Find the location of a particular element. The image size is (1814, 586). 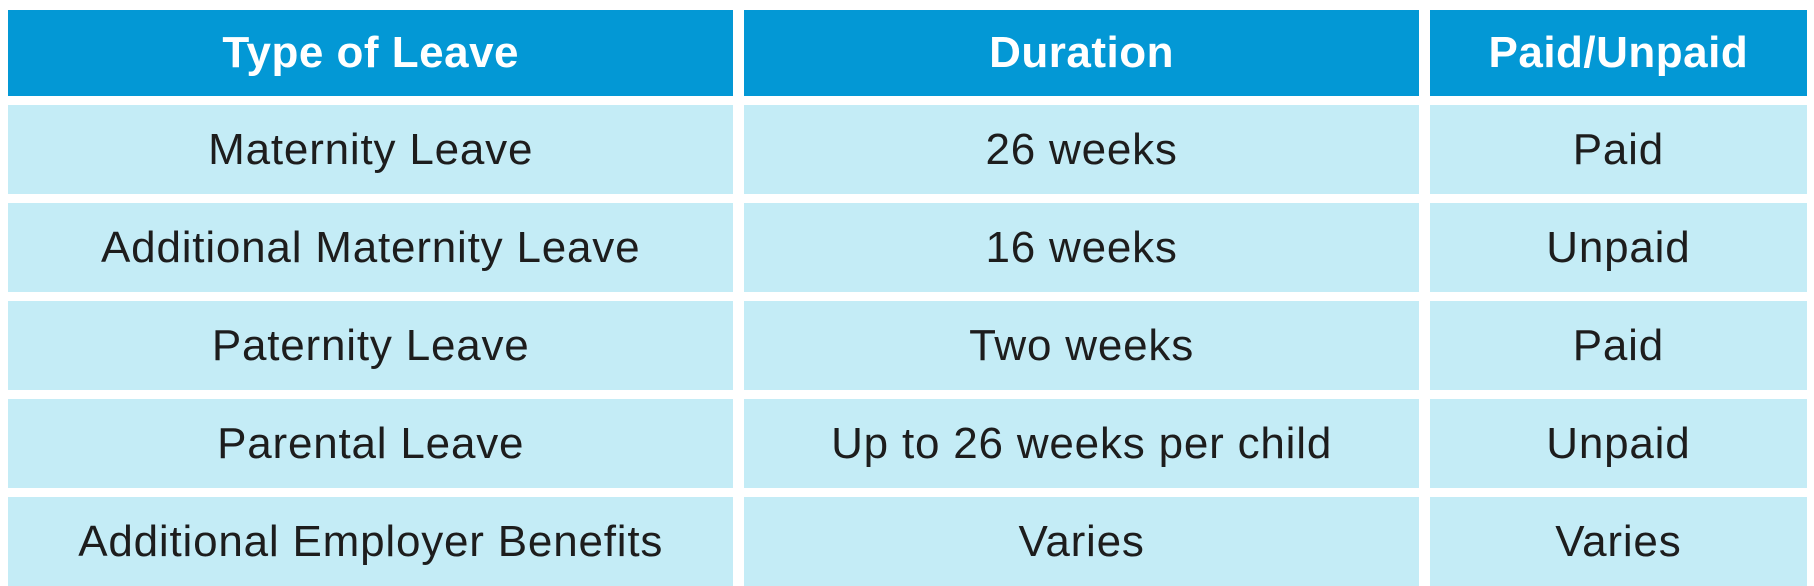

cell-duration: Varies is located at coordinates (1081, 541).